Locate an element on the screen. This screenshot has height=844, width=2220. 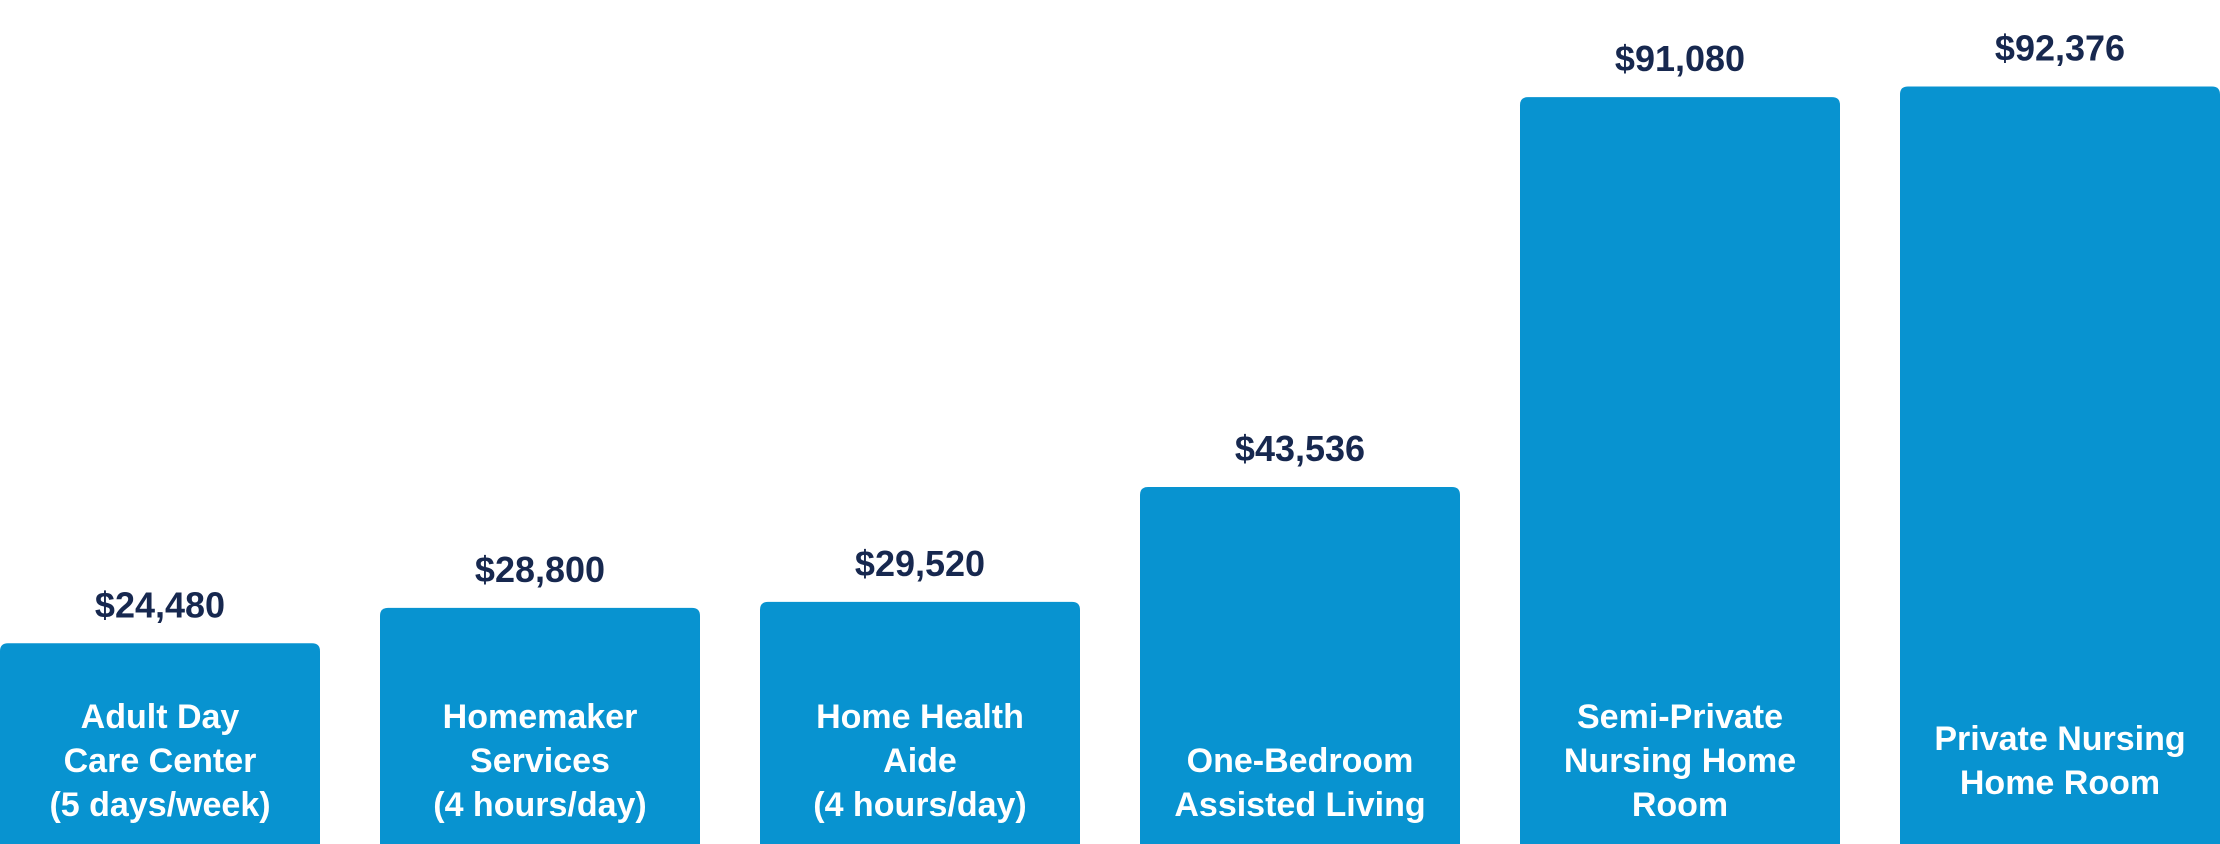
category-label: Services is located at coordinates (540, 761).